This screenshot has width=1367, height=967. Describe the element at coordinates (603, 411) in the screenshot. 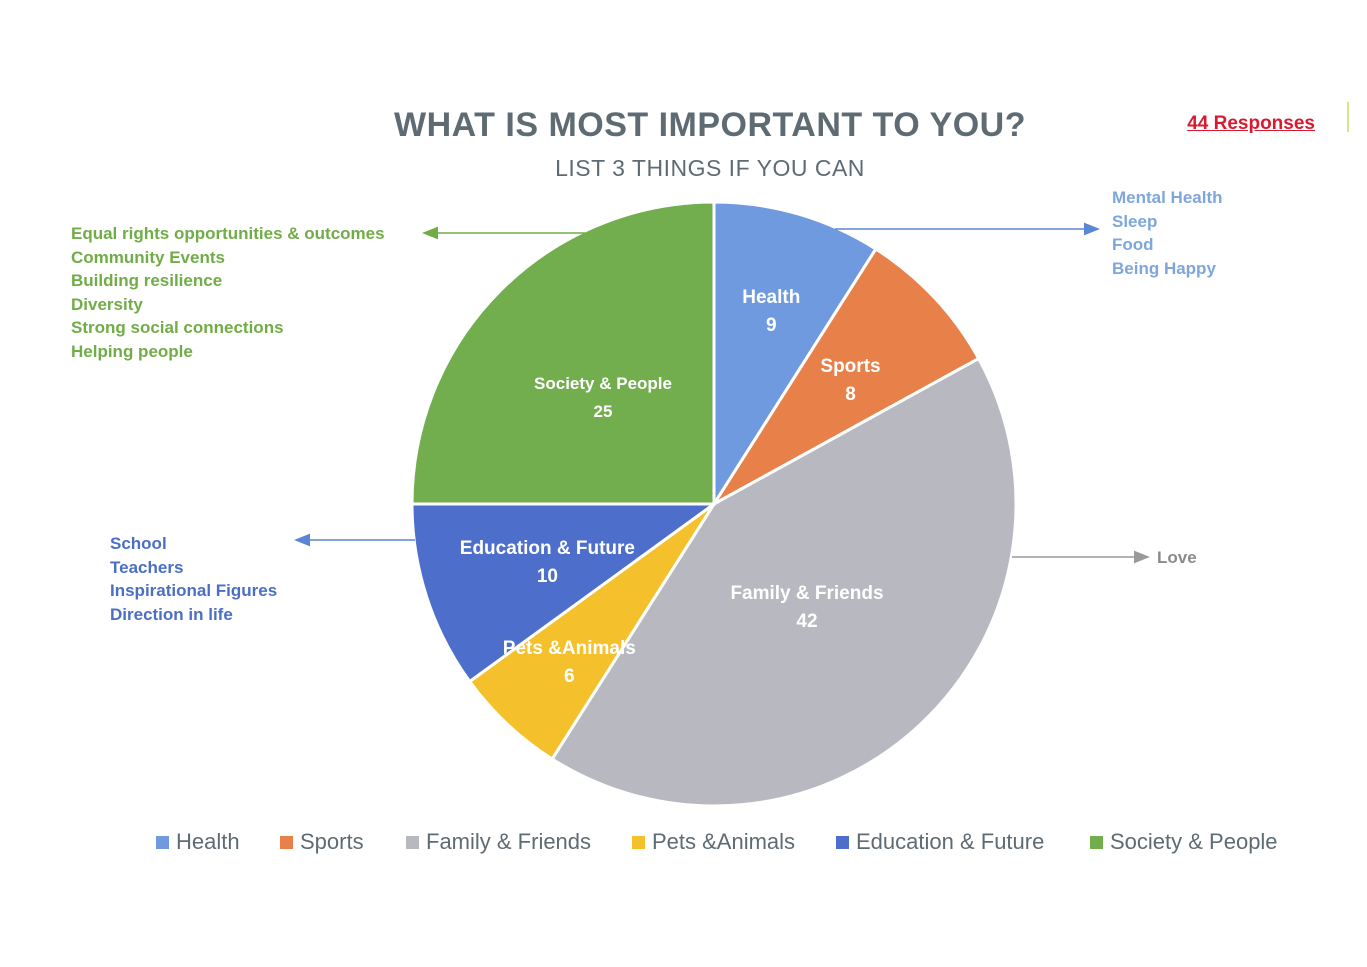

I see `pie-slice-value: 25` at that location.